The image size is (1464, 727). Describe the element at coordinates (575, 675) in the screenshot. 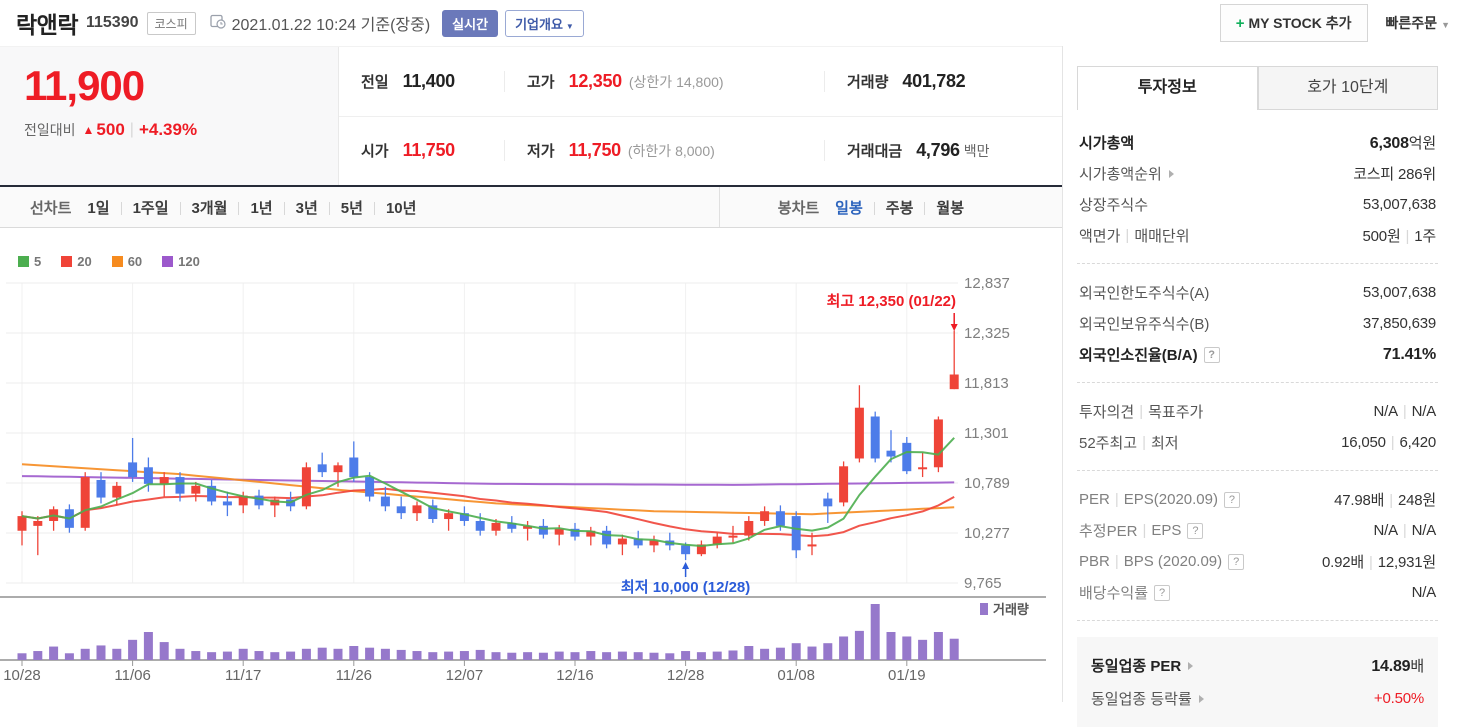

I see `x-axis-label: 12/16` at that location.